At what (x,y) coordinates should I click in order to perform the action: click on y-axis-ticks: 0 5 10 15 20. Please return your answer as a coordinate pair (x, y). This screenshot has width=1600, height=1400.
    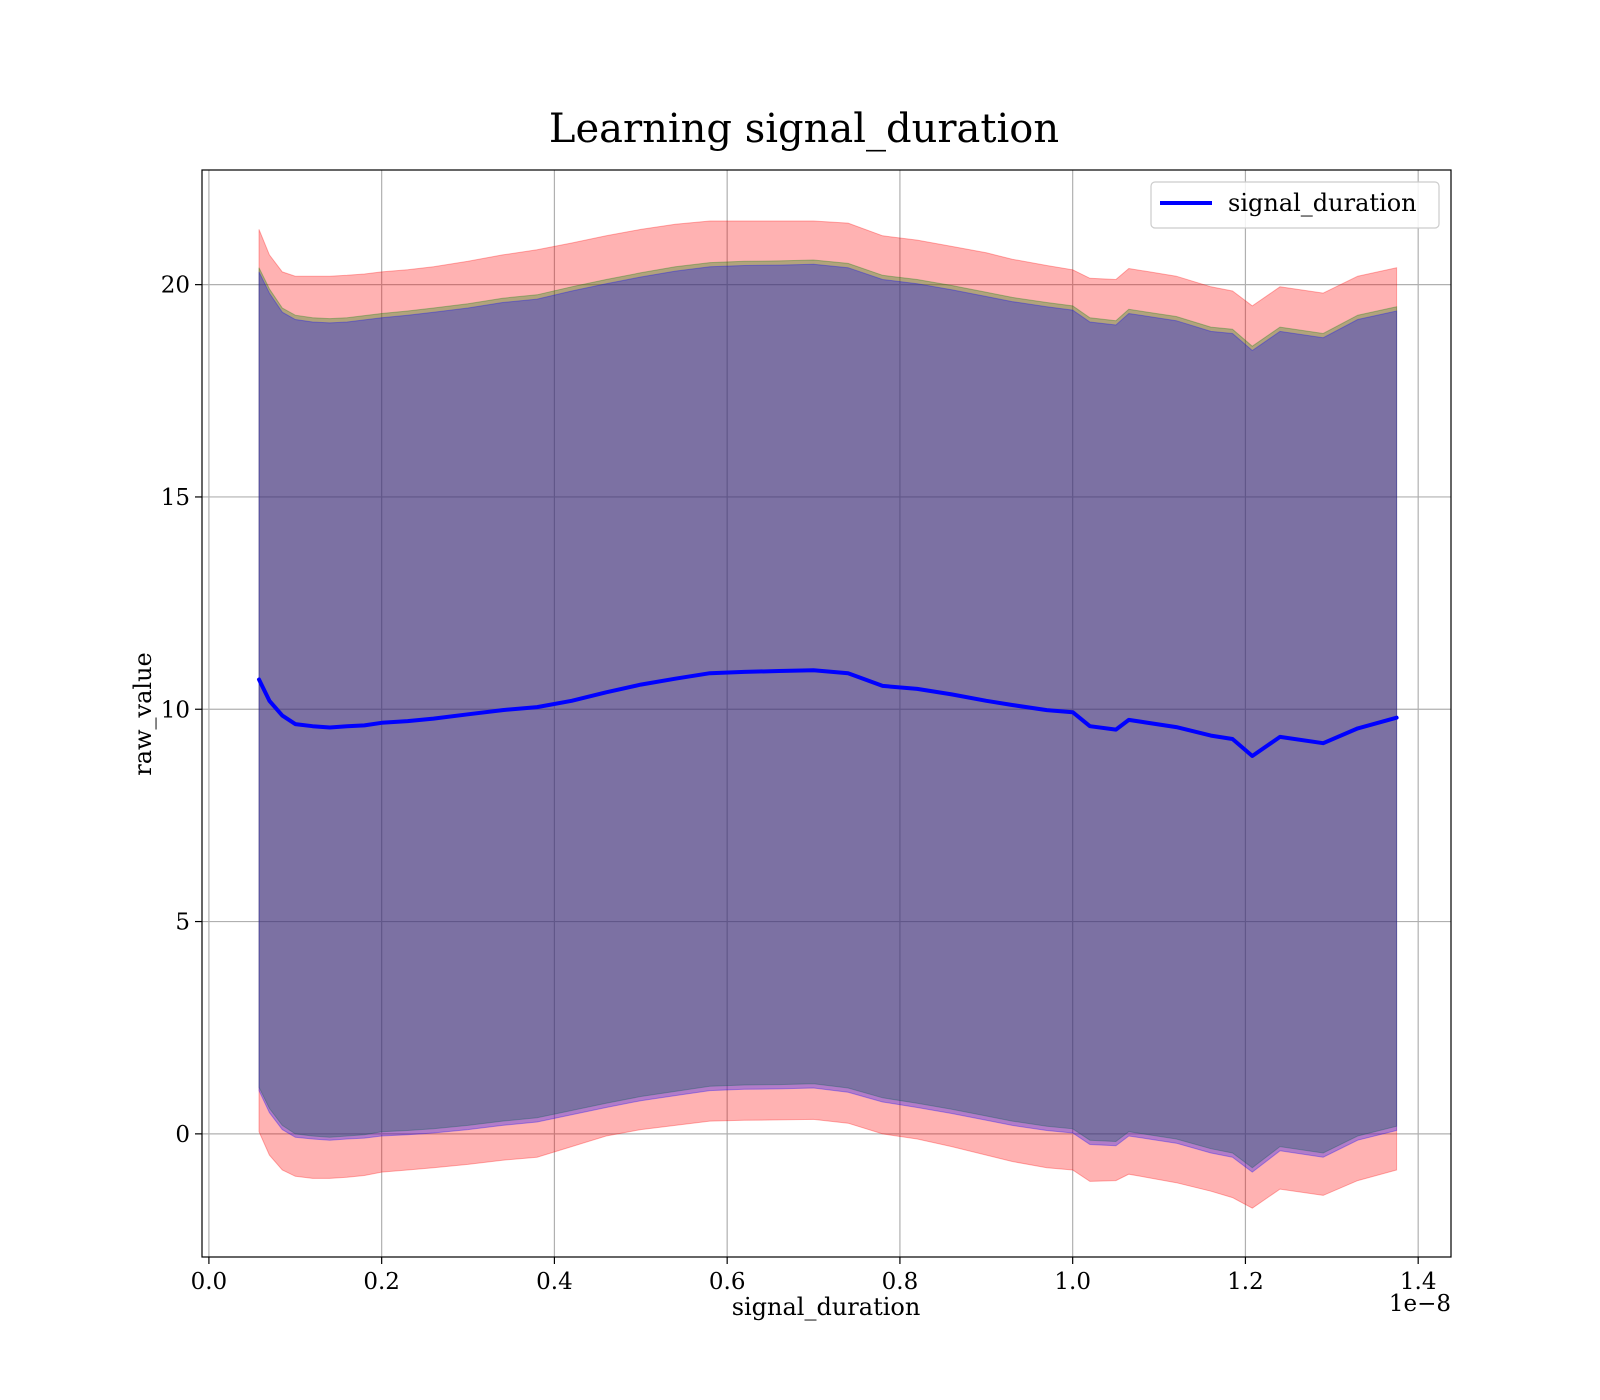
    Looking at the image, I should click on (181, 710).